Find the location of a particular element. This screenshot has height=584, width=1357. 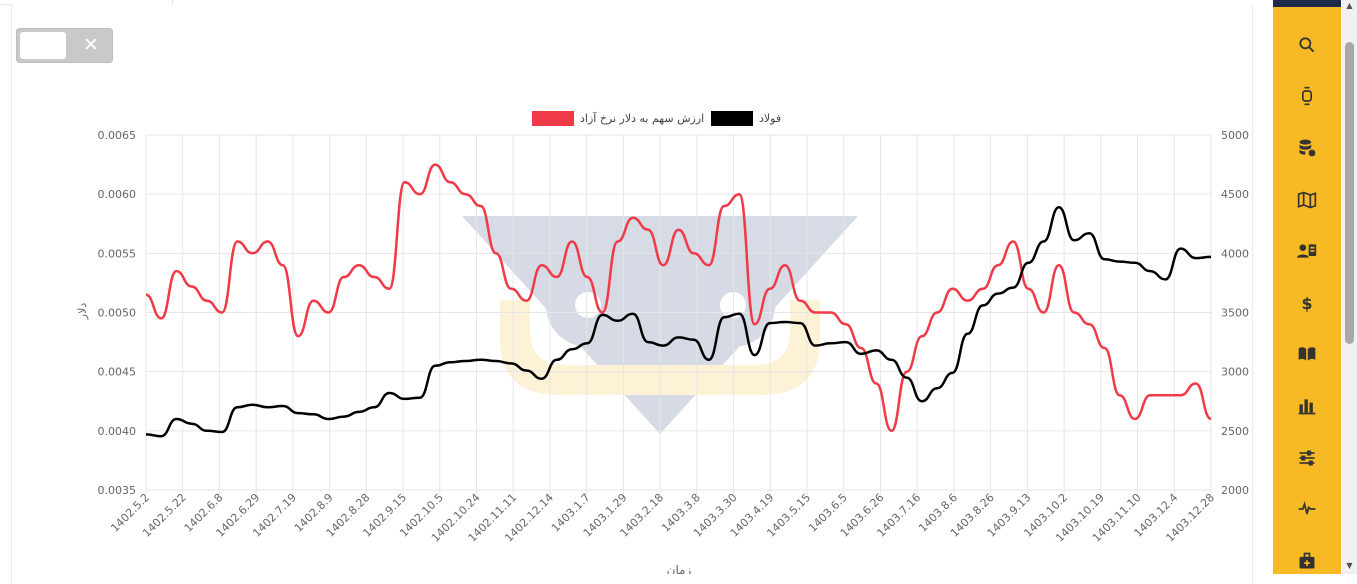

database-settings-icon is located at coordinates (1307, 148).